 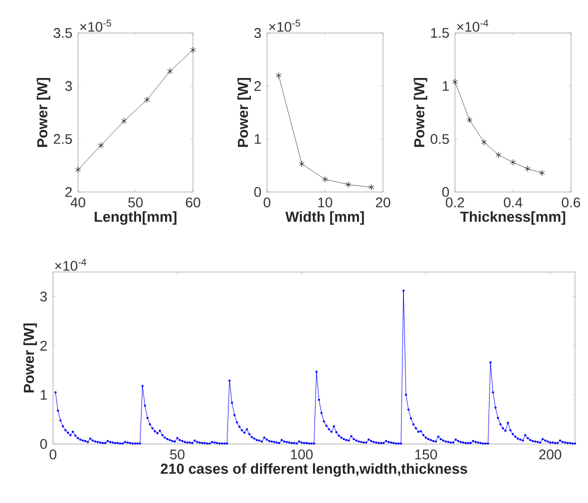 What do you see at coordinates (78, 203) in the screenshot?
I see `x-tick-label: 40` at bounding box center [78, 203].